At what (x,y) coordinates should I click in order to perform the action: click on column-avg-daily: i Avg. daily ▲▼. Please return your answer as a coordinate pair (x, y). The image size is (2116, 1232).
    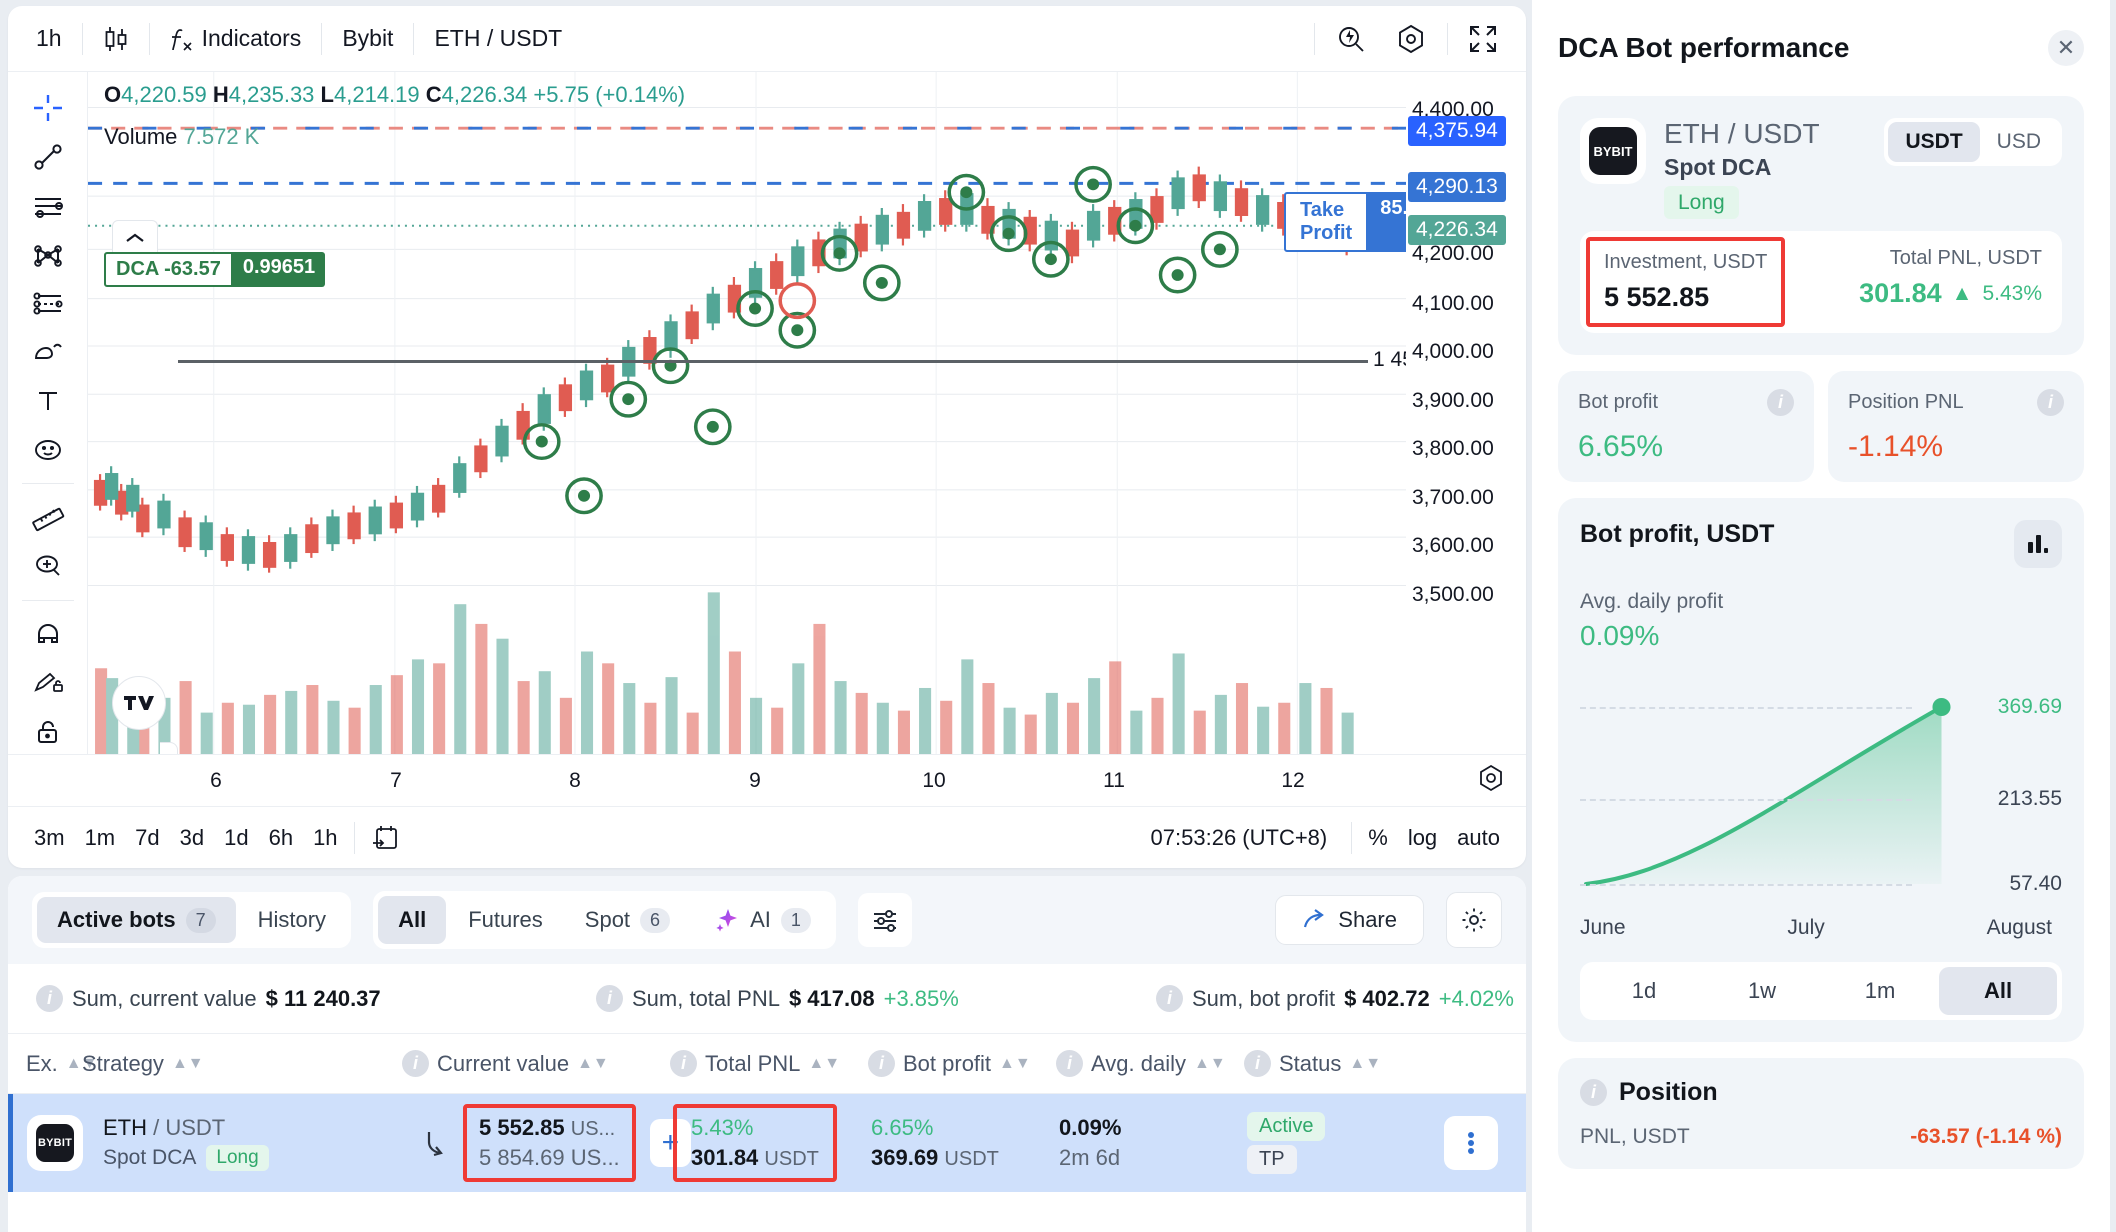
    Looking at the image, I should click on (1150, 1063).